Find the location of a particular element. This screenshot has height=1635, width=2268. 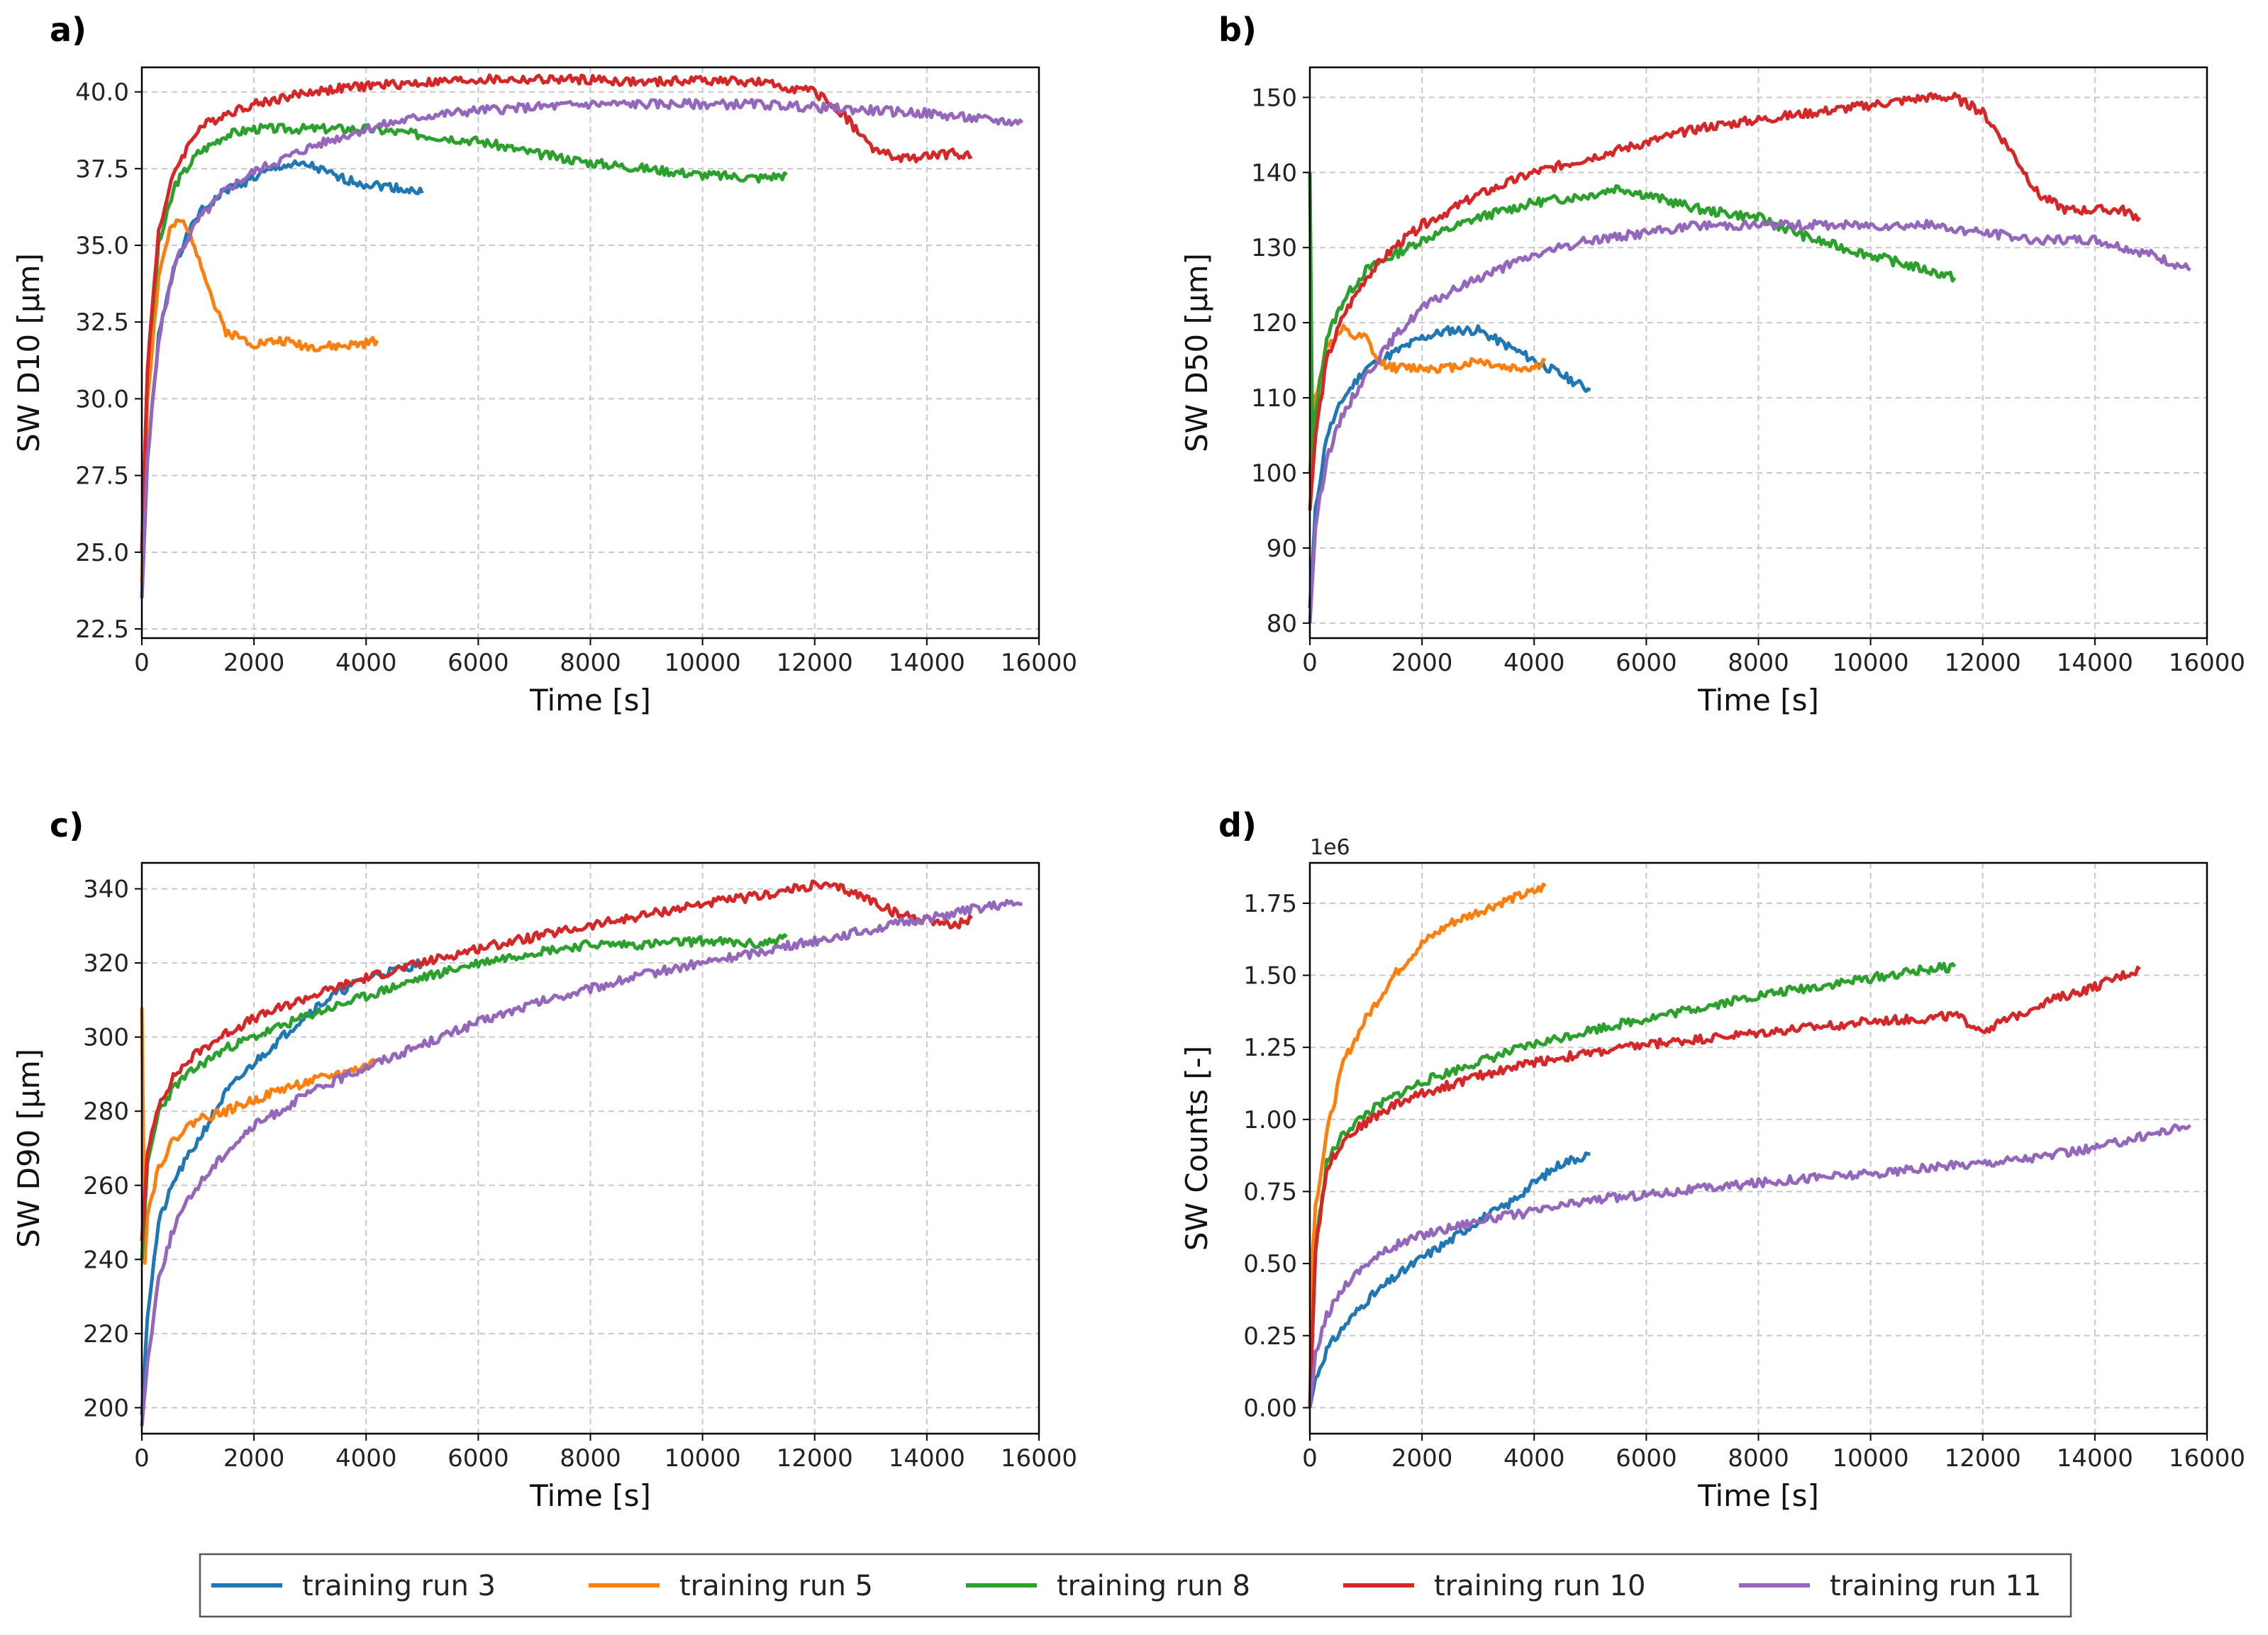

y-tick-label: 220 is located at coordinates (106, 1334).